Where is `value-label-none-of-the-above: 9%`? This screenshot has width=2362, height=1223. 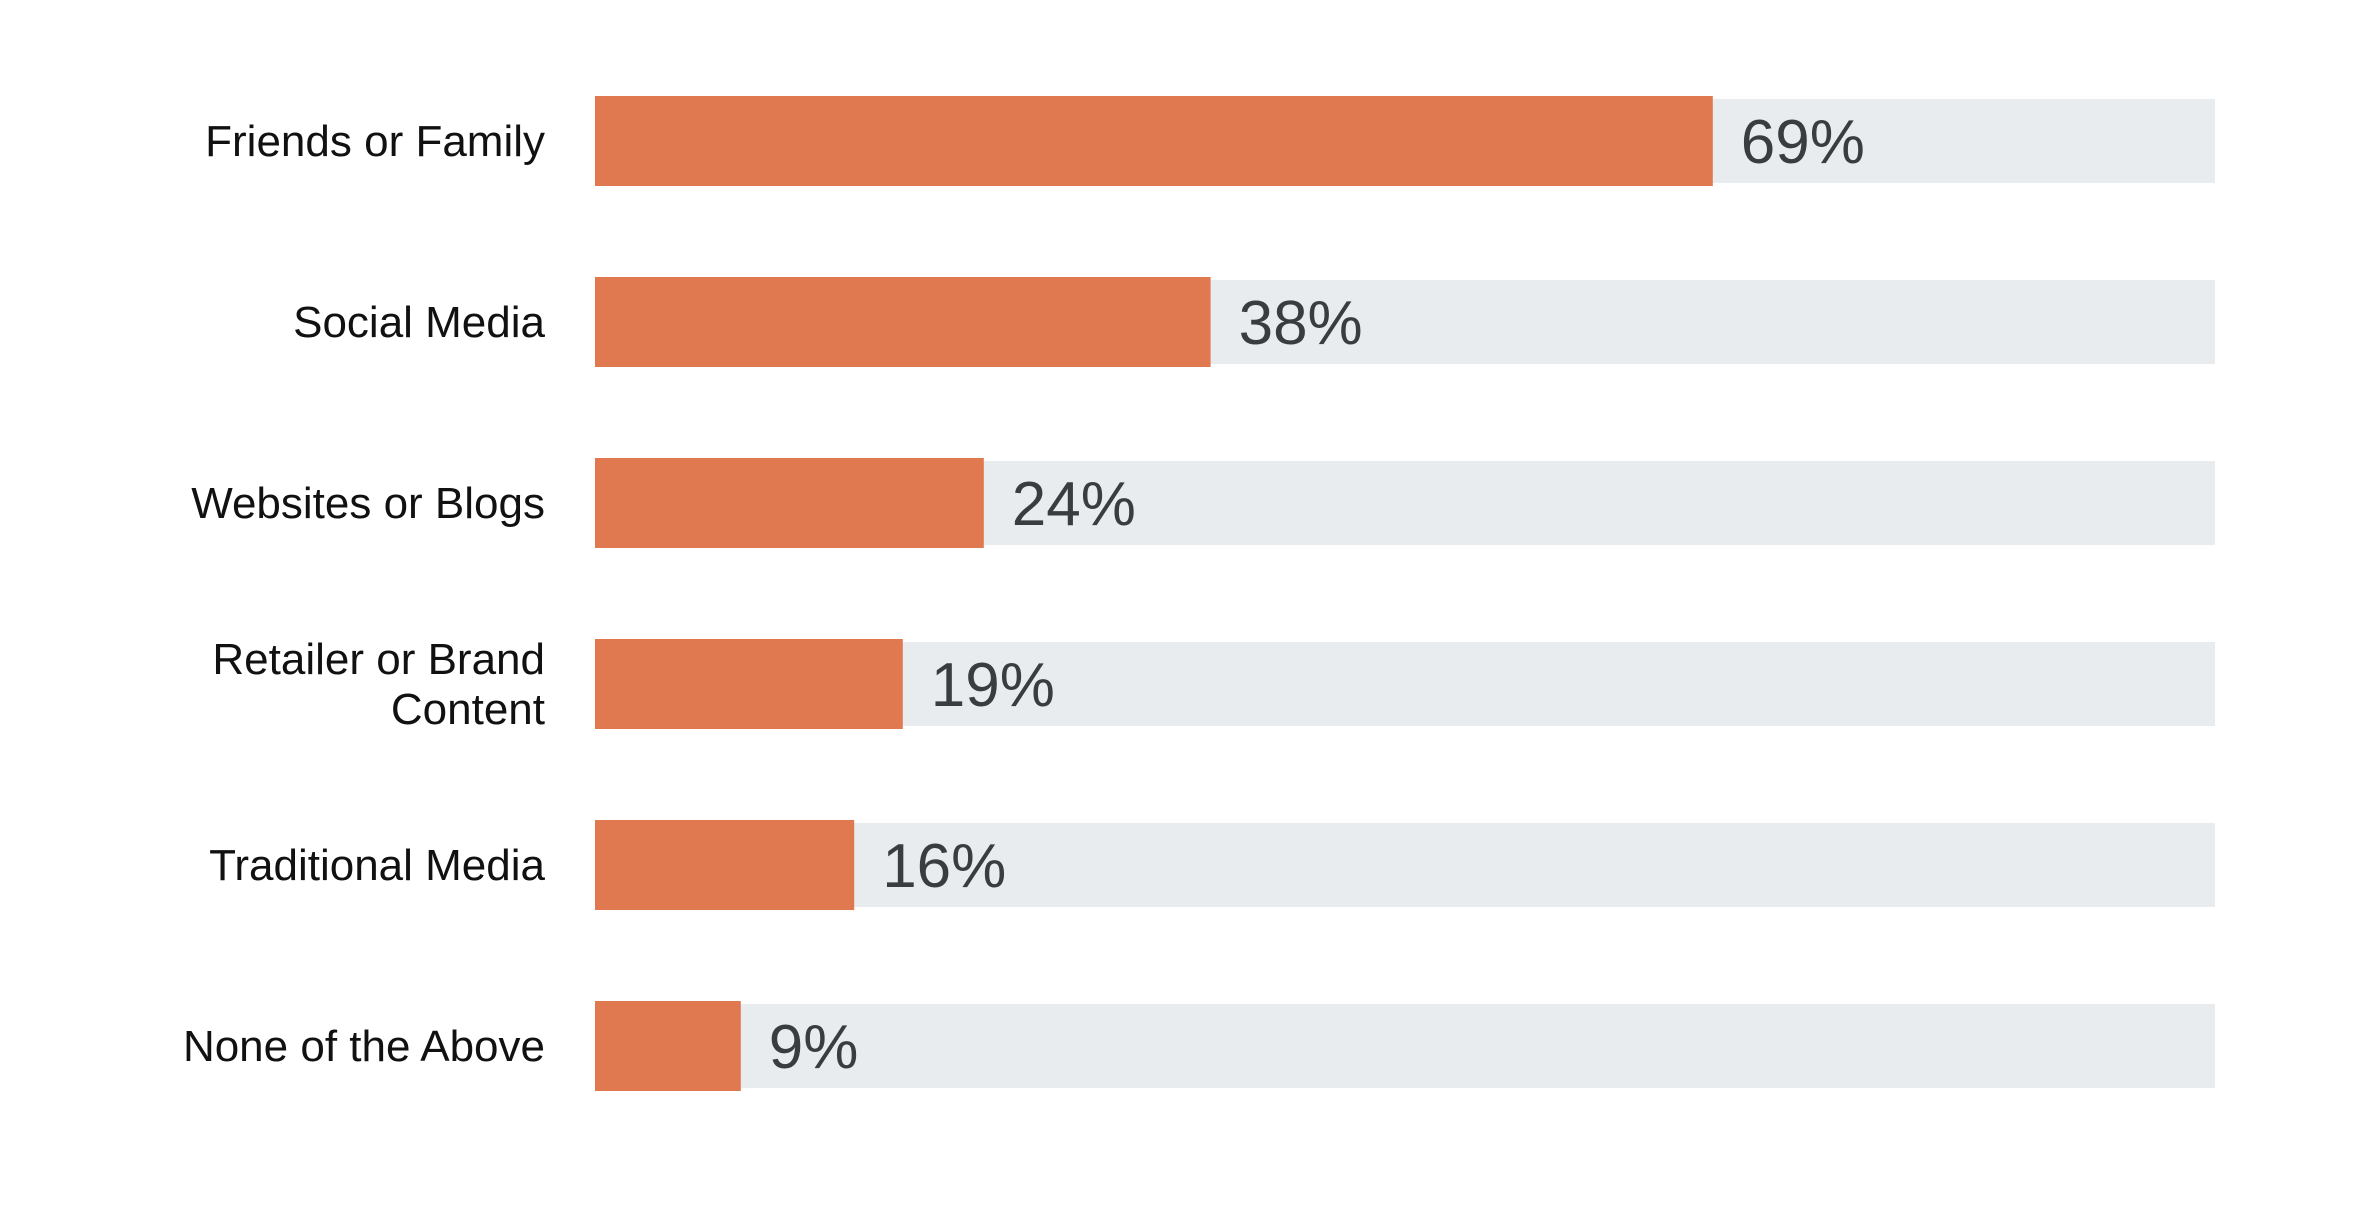
value-label-none-of-the-above: 9% is located at coordinates (814, 1047).